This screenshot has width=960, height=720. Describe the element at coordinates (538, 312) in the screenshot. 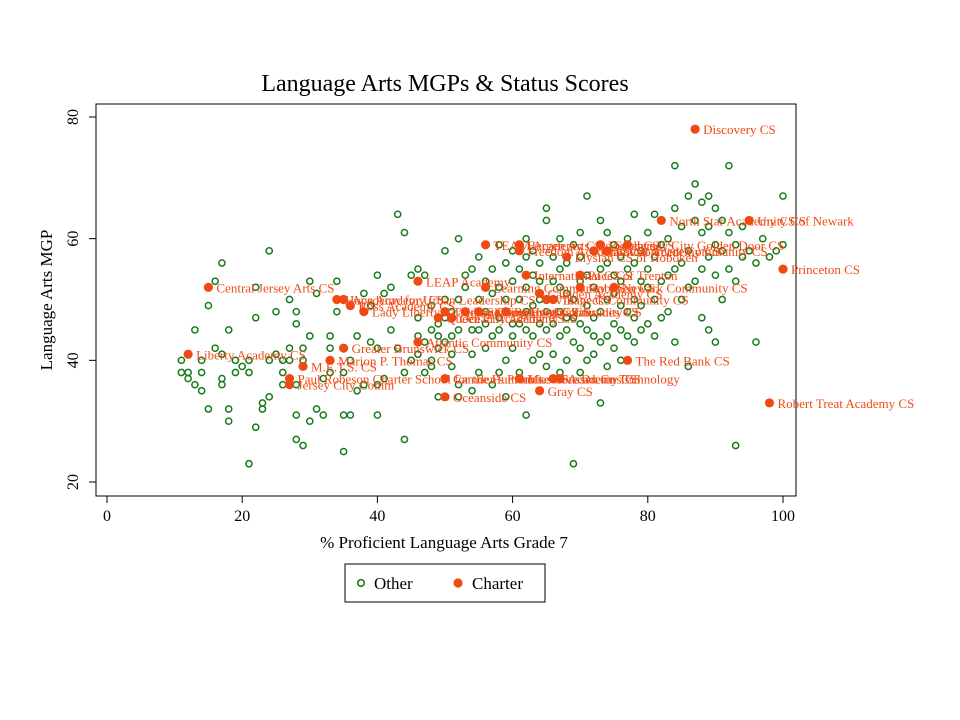

I see `charter-point-label: Soaring Heights CS` at that location.